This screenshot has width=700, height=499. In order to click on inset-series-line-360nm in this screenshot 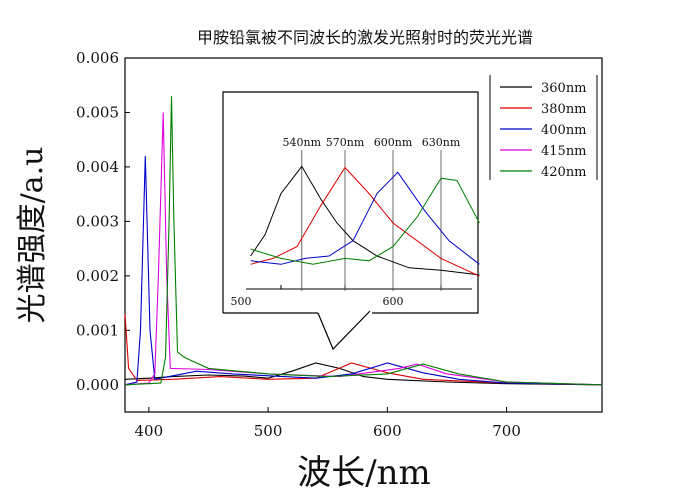, I will do `click(365, 220)`.